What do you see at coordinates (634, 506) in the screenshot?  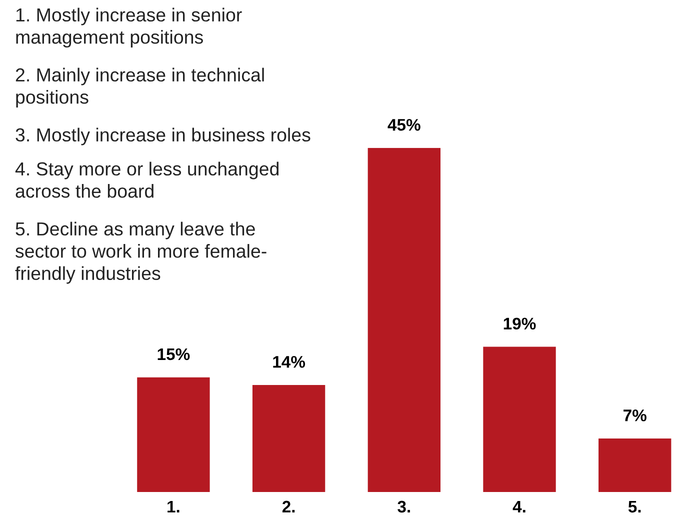 I see `x-tick-label: 5.` at bounding box center [634, 506].